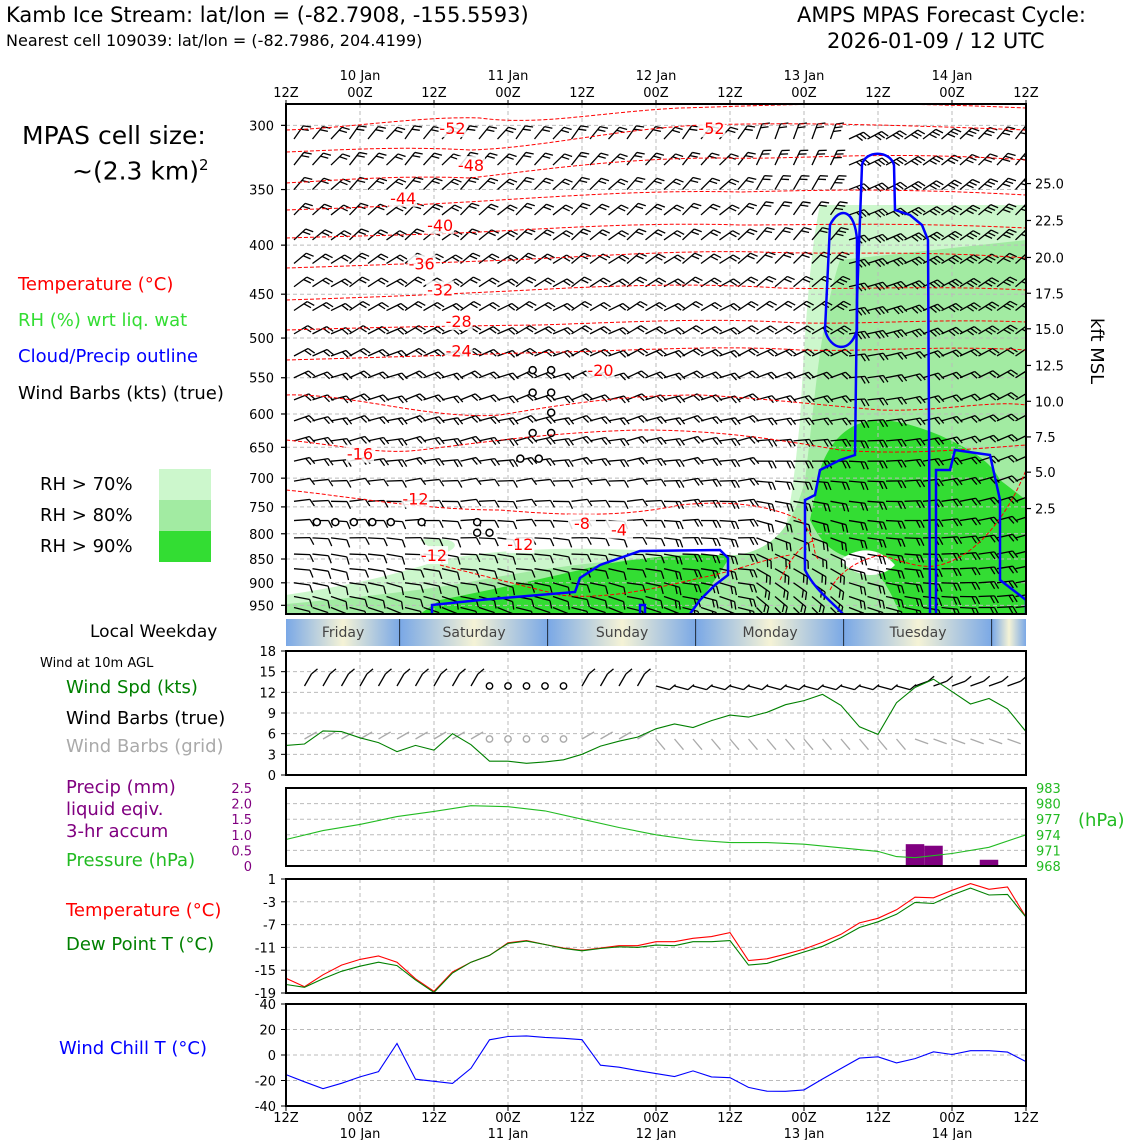  I want to click on legend-temperature: Temperature (°C), so click(96, 284).